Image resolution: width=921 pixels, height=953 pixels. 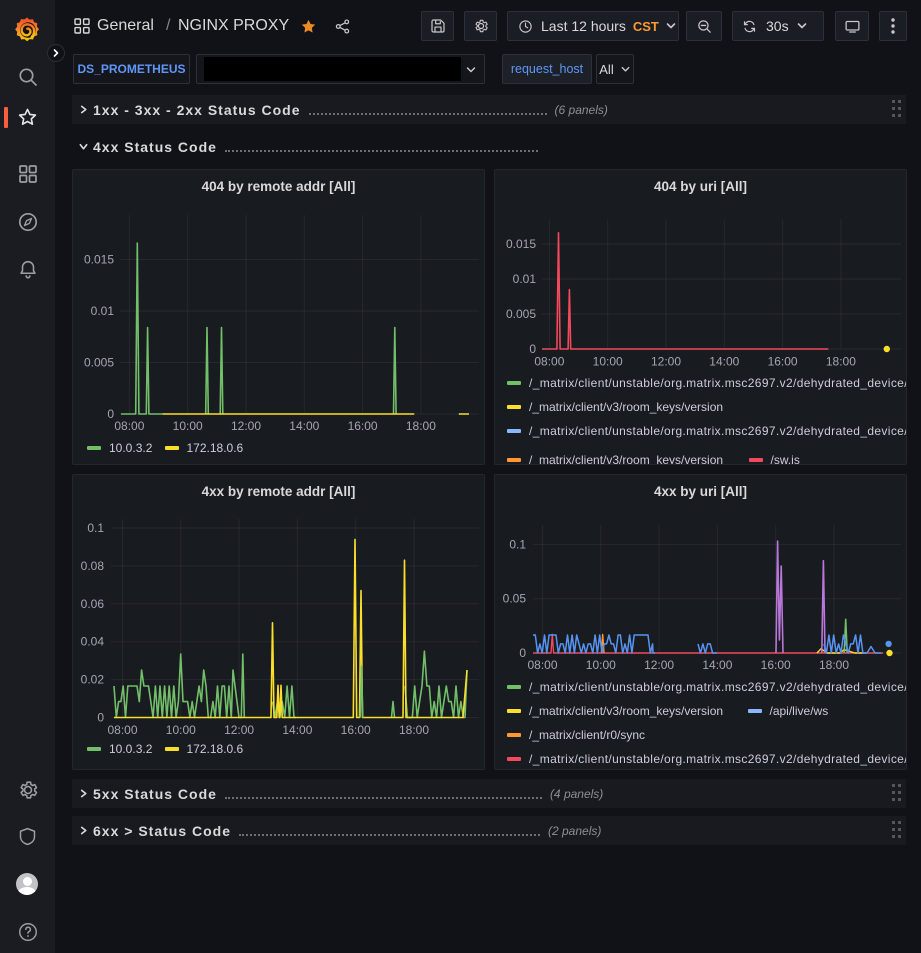 I want to click on svg-text: 0.06, so click(x=93, y=604).